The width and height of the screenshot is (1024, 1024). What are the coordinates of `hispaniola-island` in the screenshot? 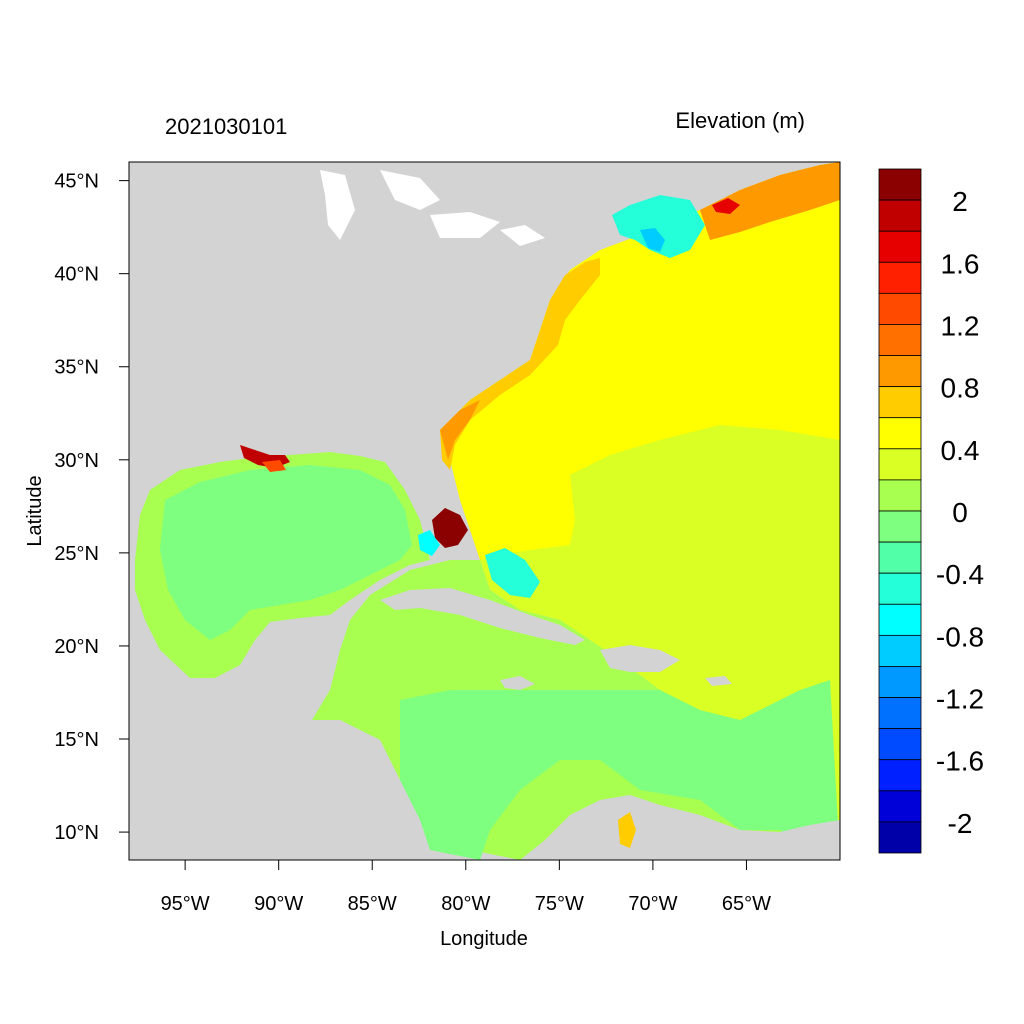 It's located at (640, 658).